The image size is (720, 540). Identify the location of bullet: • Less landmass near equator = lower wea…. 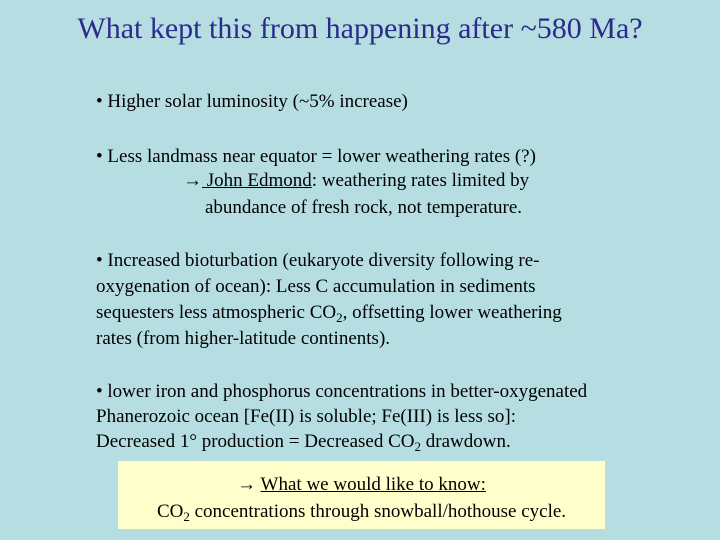
(316, 156).